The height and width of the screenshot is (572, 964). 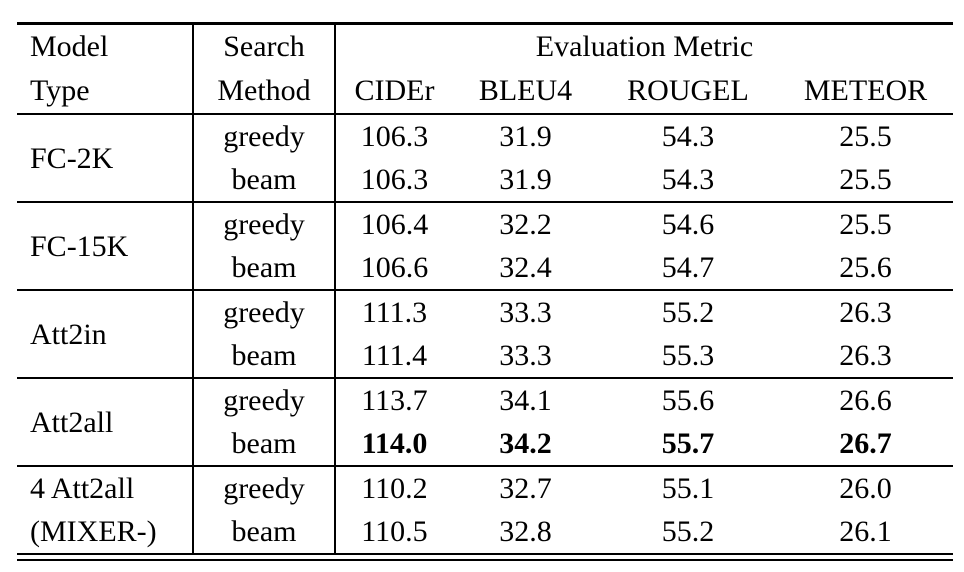 What do you see at coordinates (688, 488) in the screenshot?
I see `metric-value-cell: 55.1` at bounding box center [688, 488].